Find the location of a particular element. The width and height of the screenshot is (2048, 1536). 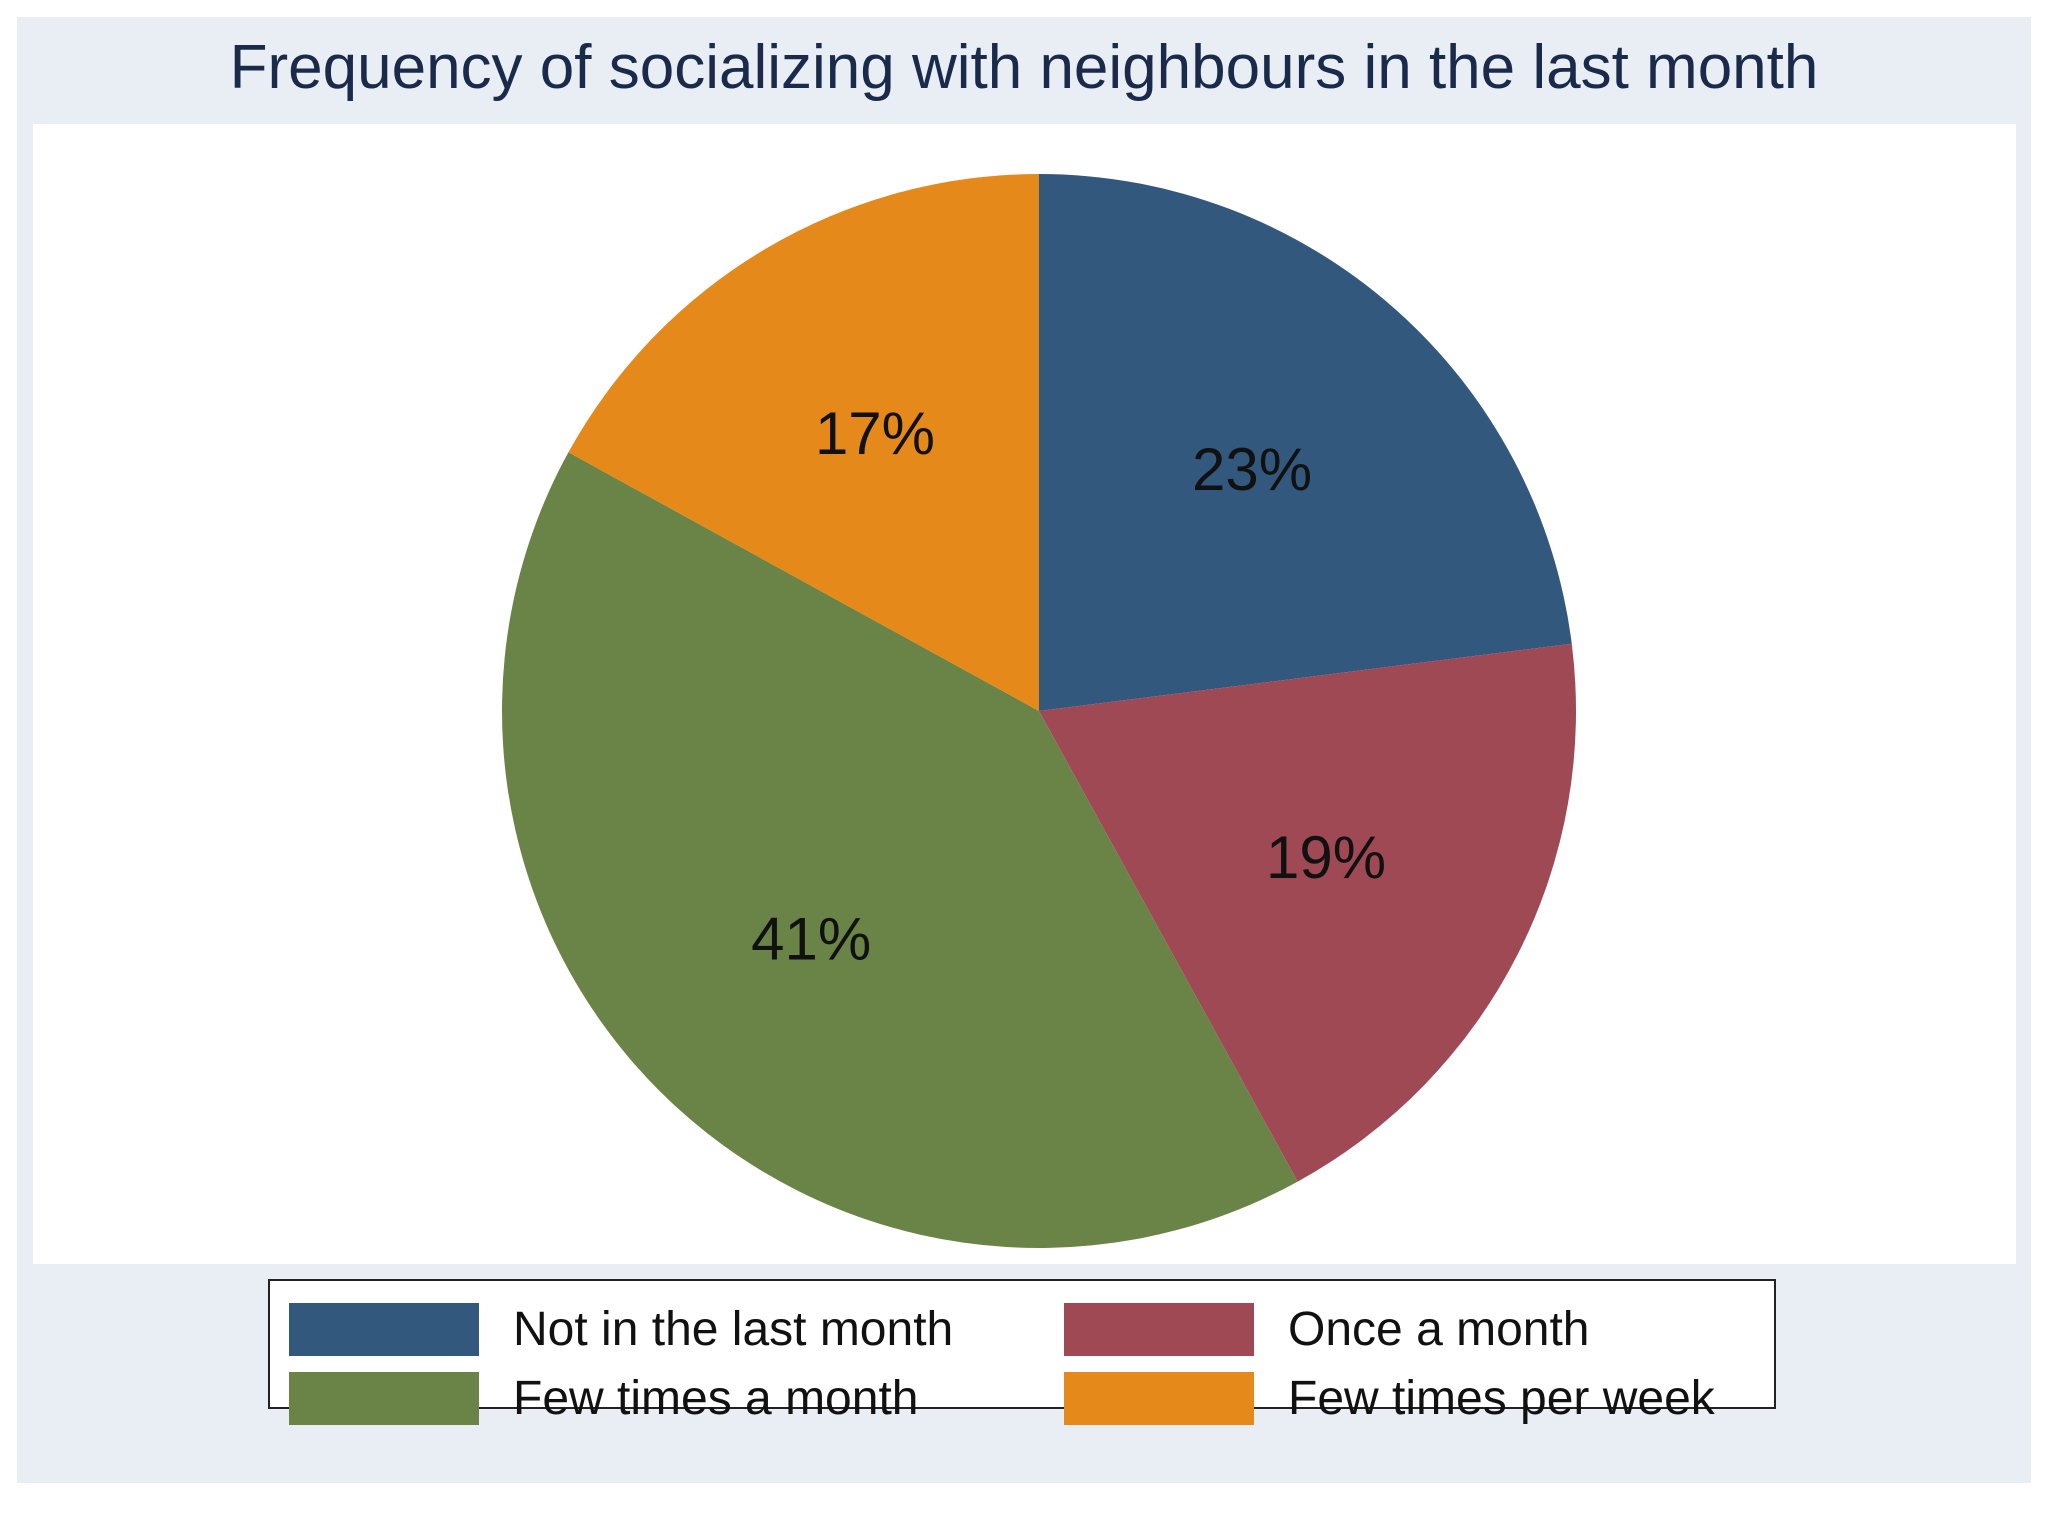

slice-value-label-2: 19% is located at coordinates (1326, 857).